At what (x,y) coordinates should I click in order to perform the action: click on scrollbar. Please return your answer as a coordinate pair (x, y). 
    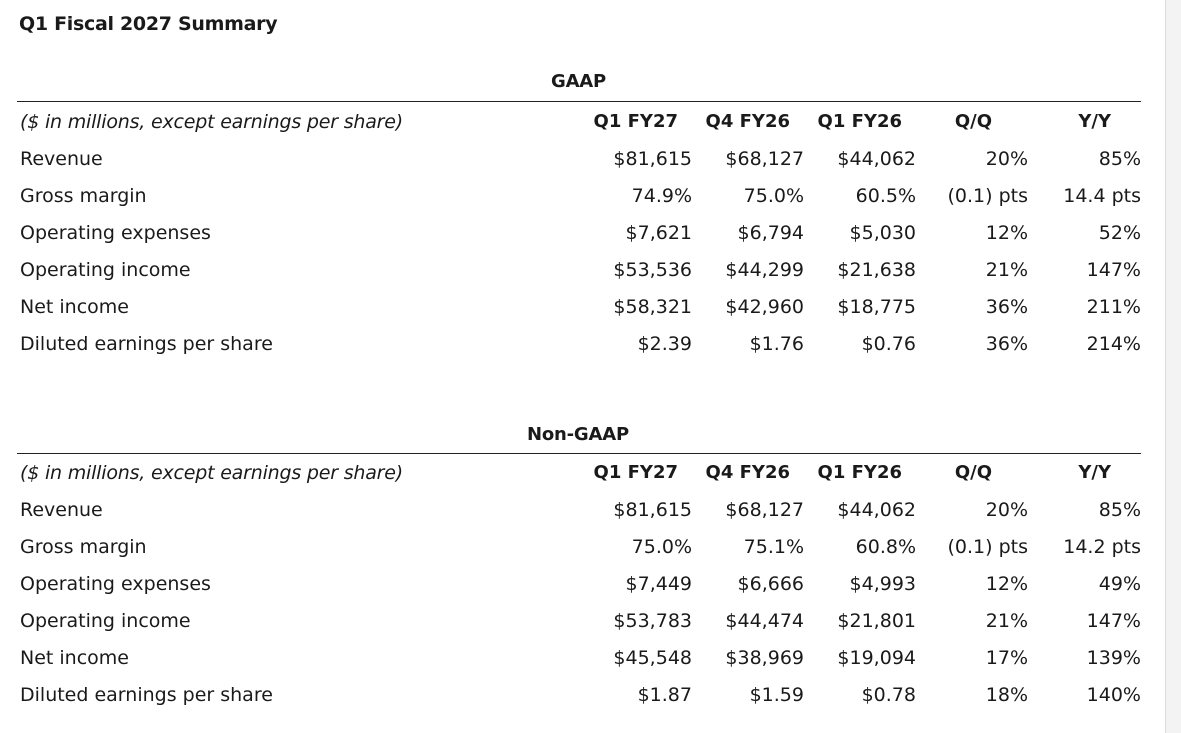
    Looking at the image, I should click on (1173, 366).